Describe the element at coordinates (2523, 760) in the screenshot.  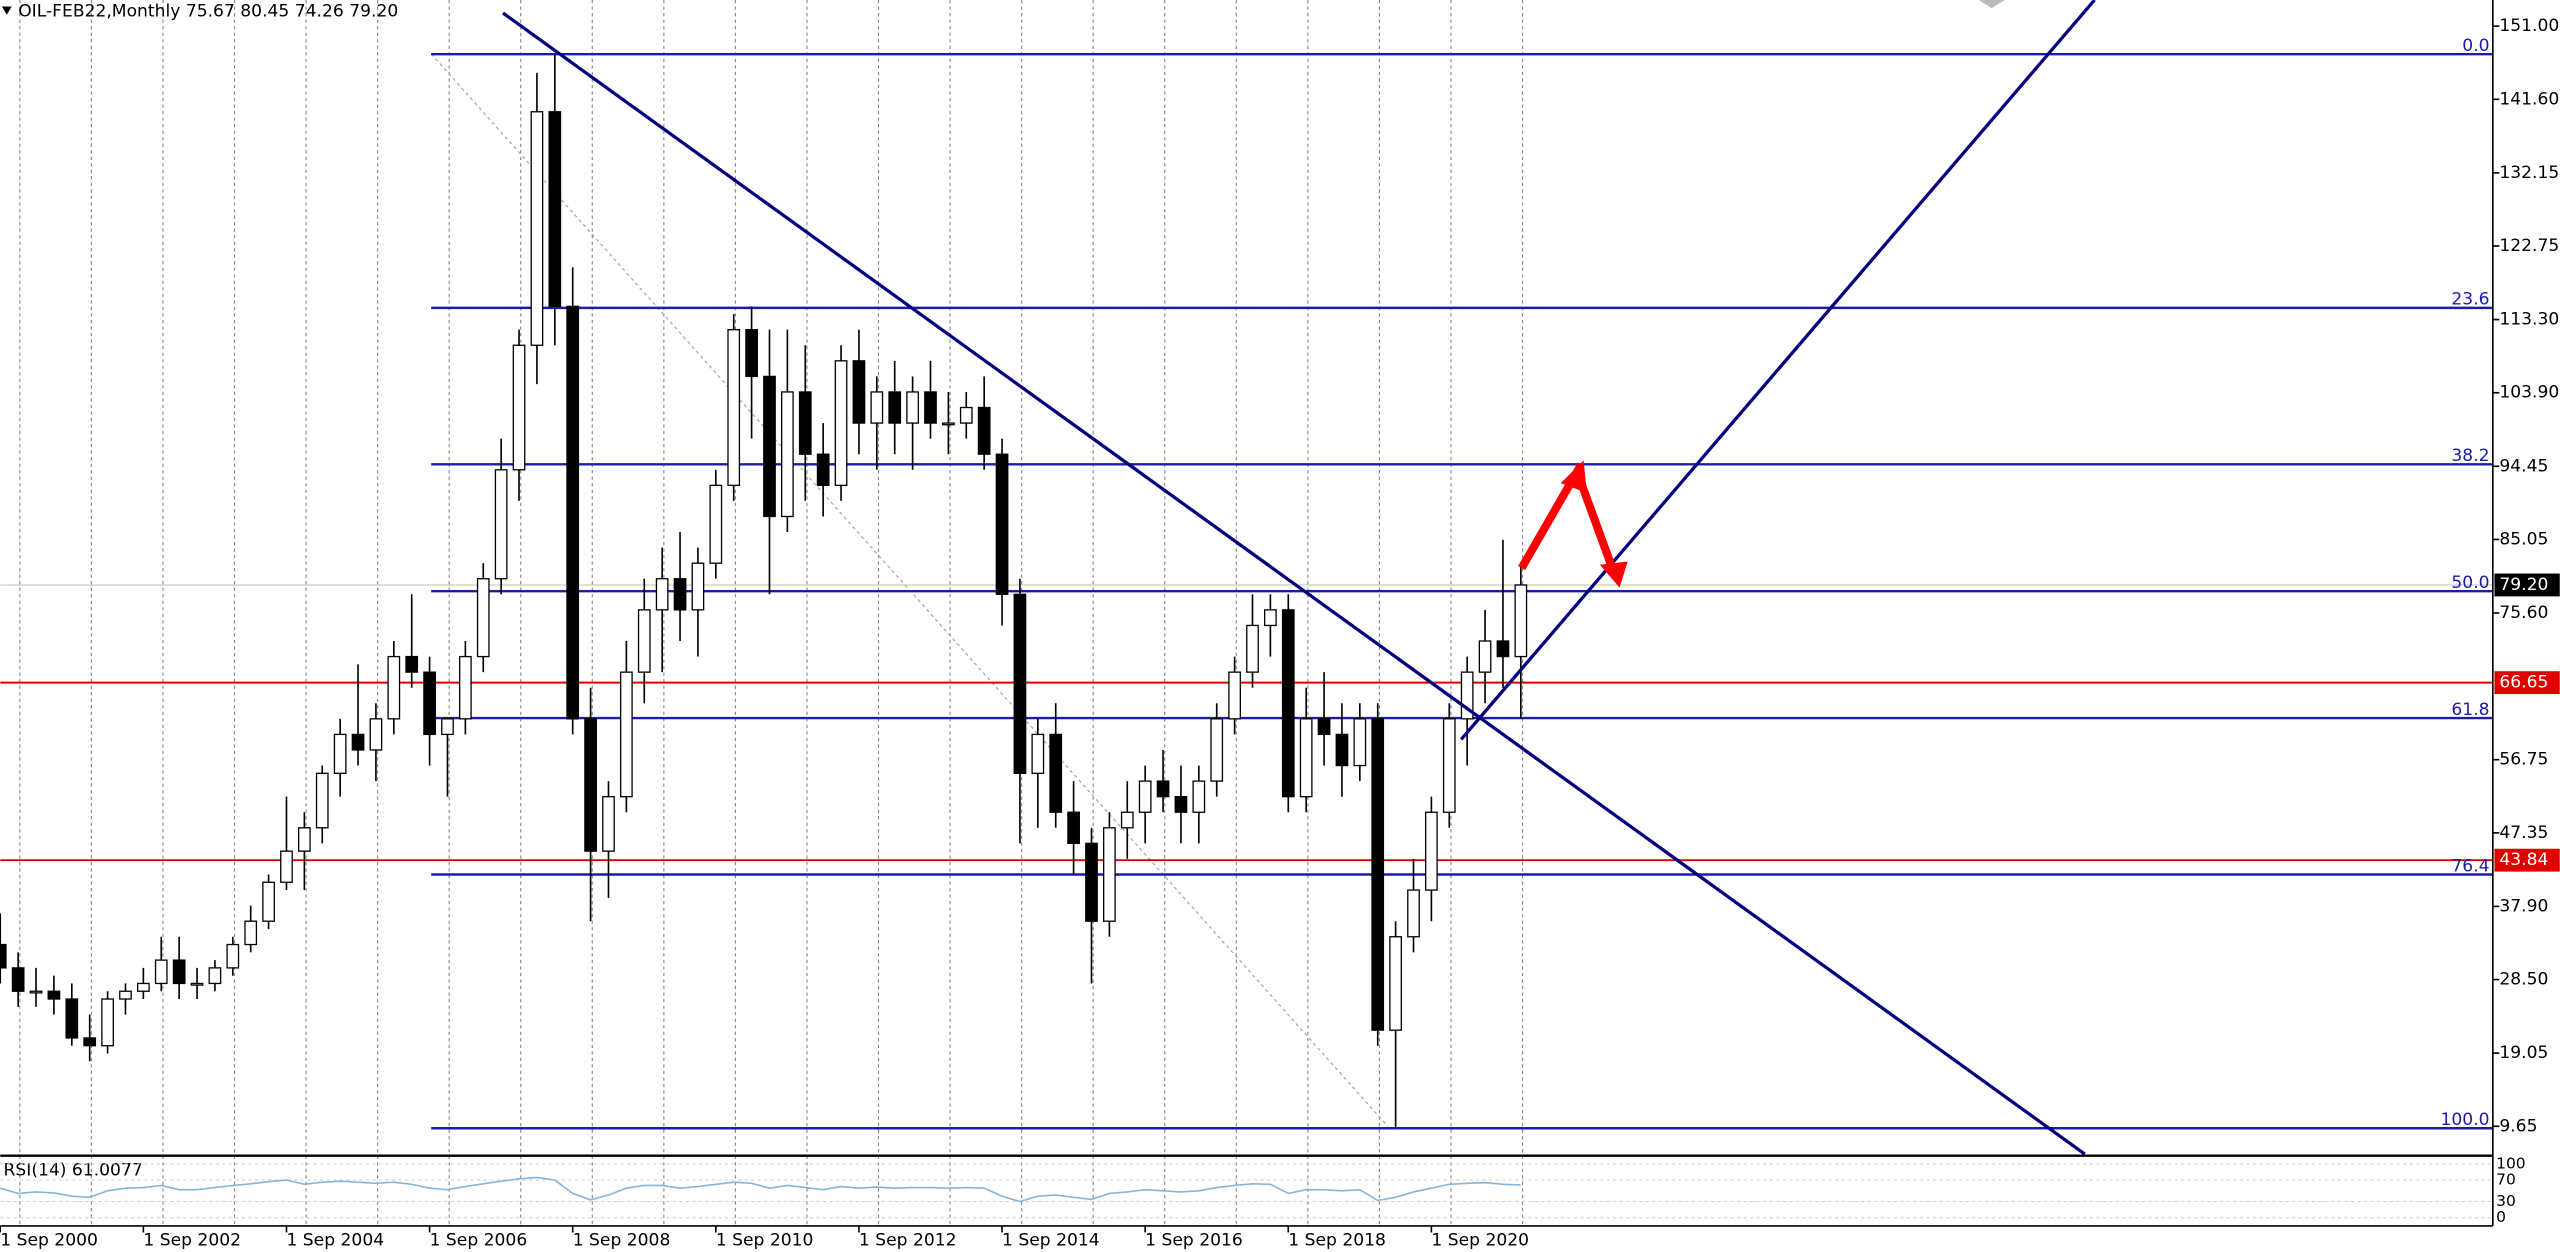
I see `y-tick-label: 56.75` at that location.